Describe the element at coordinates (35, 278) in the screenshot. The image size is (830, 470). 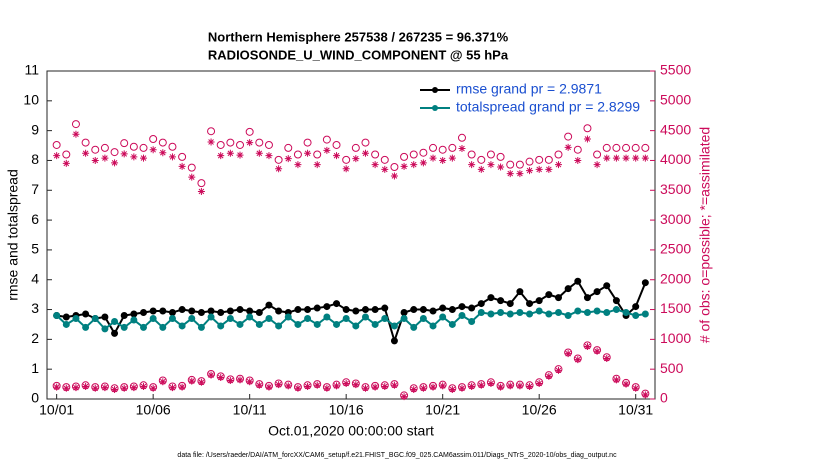
I see `y-tick-label: 4` at that location.